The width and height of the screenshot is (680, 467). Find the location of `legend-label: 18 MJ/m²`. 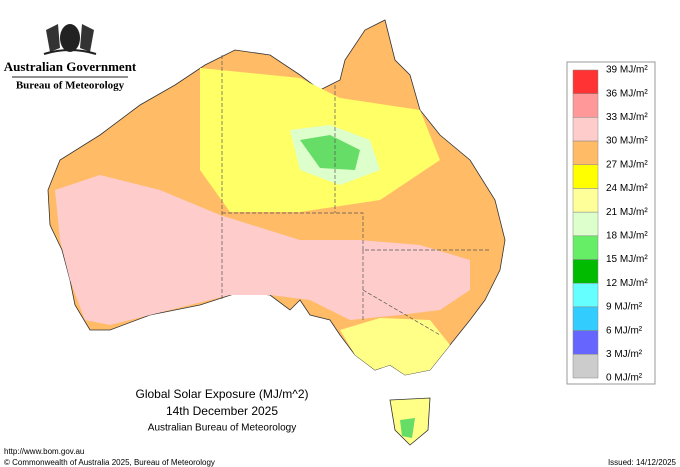

legend-label: 18 MJ/m² is located at coordinates (627, 235).